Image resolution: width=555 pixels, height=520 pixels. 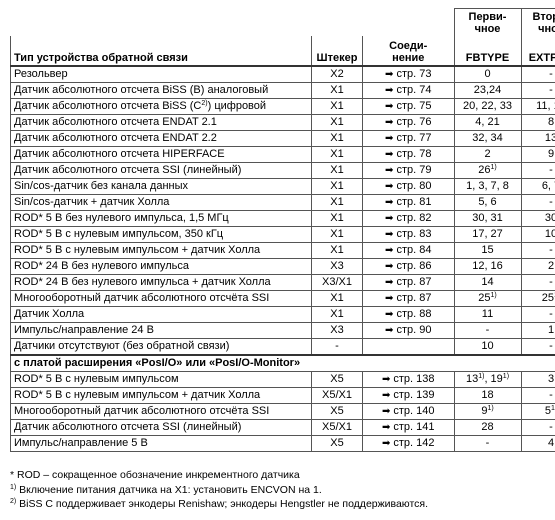 What do you see at coordinates (115, 138) in the screenshot?
I see `text: Датчик абсолютного отсчета ENDAT 2.2` at bounding box center [115, 138].